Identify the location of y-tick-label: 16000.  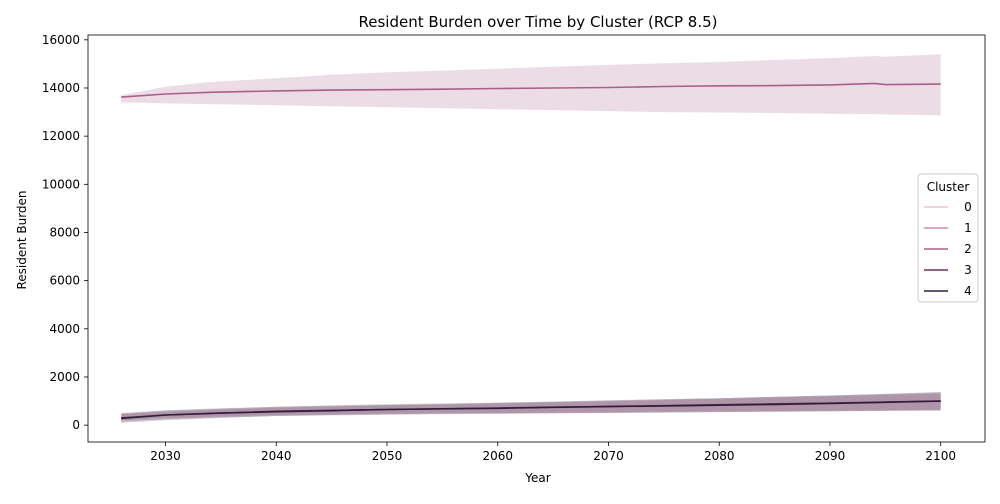
(61, 40).